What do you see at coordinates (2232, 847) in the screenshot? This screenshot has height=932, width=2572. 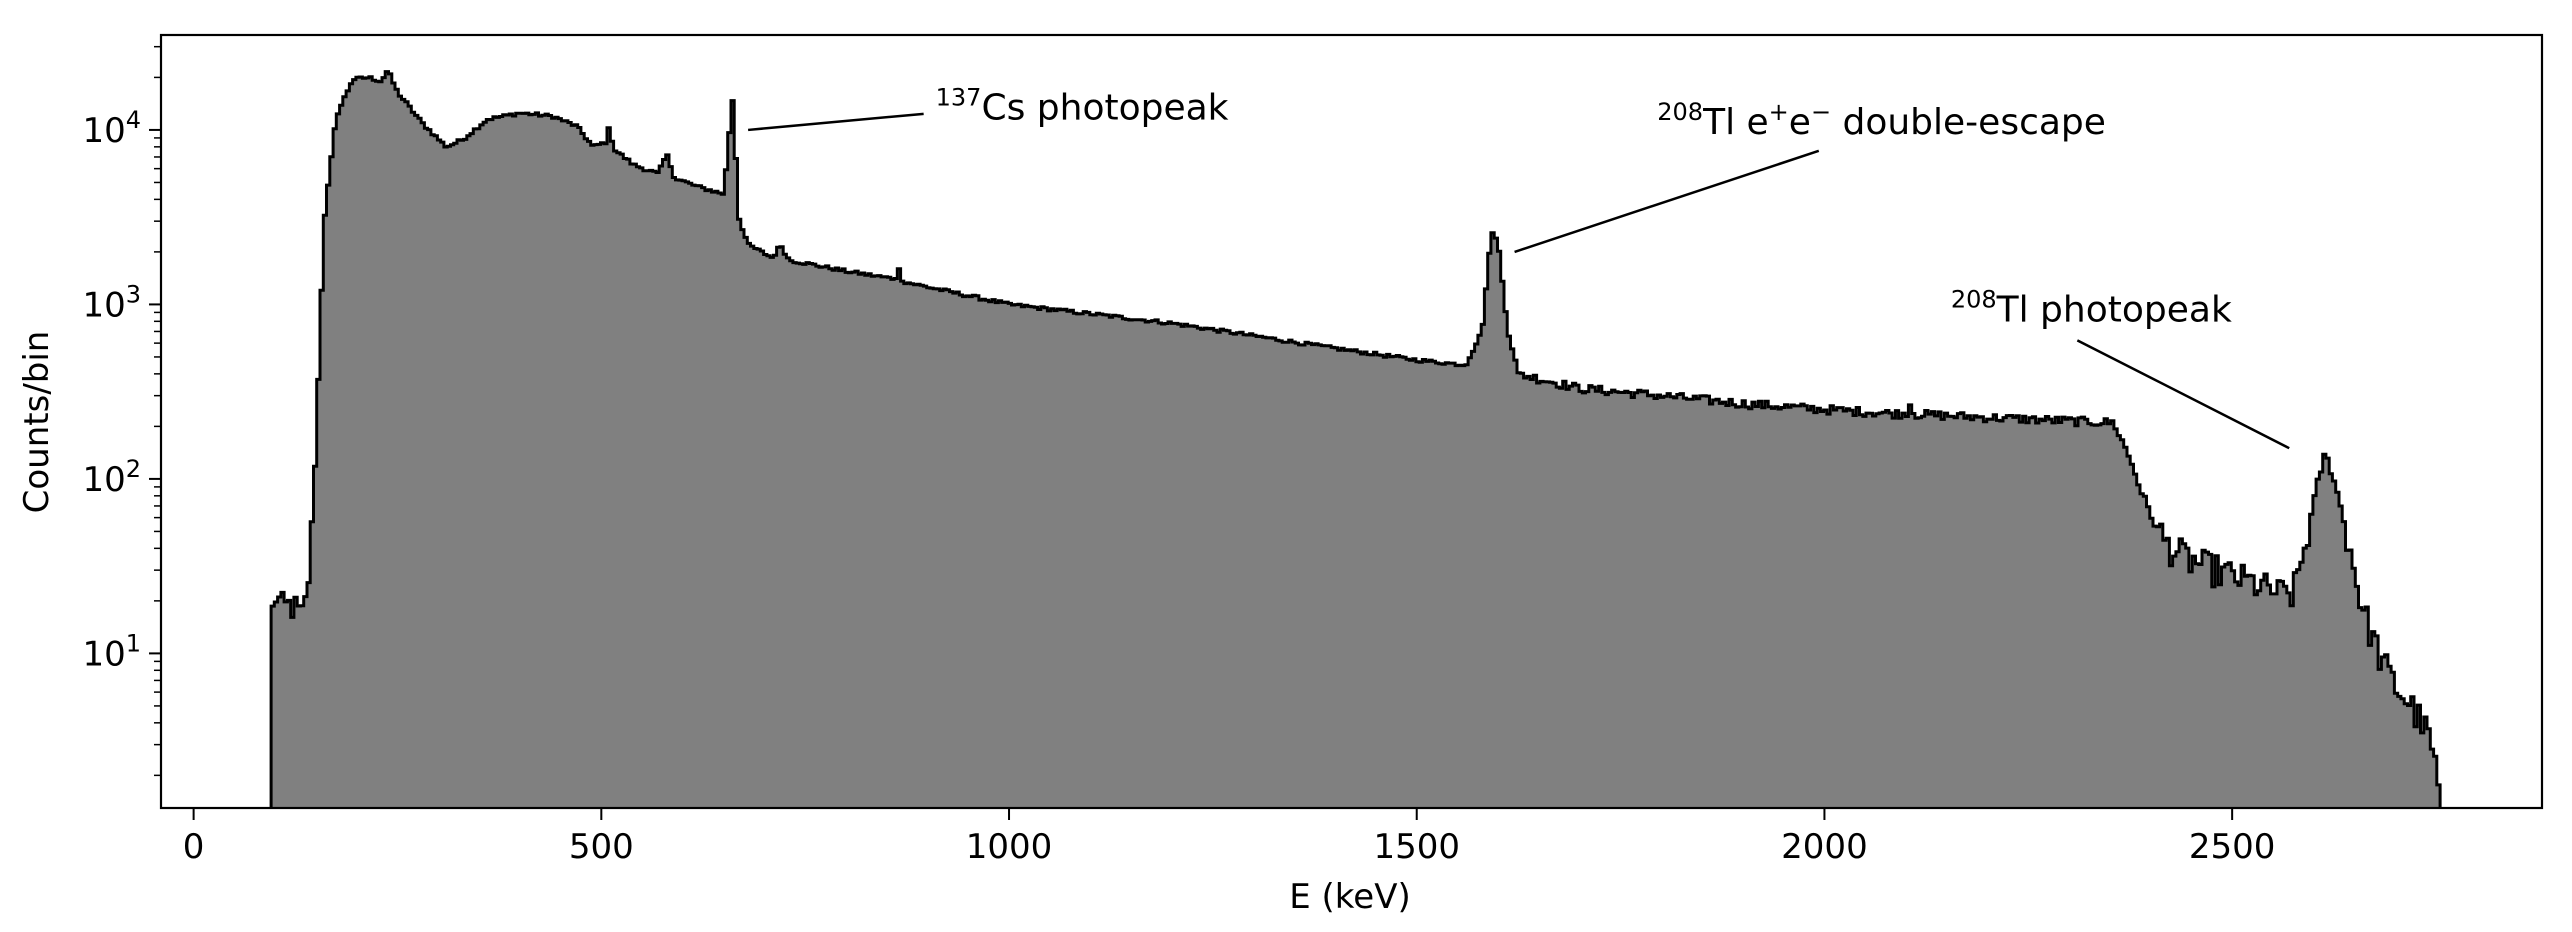 I see `x-tick-label: 2500` at bounding box center [2232, 847].